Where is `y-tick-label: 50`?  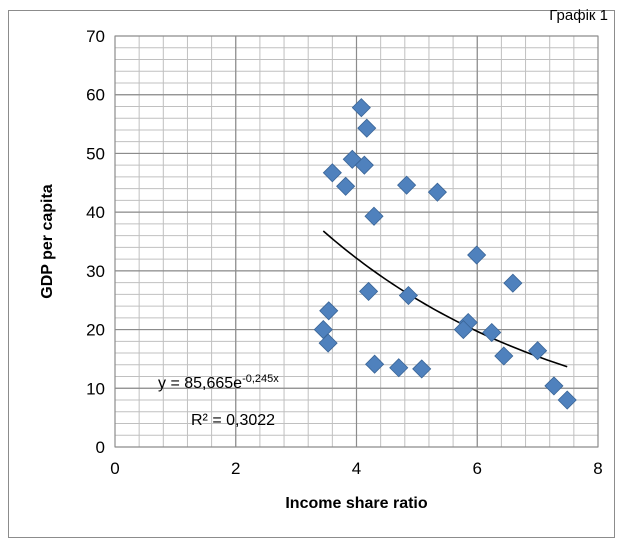
y-tick-label: 50 is located at coordinates (95, 153).